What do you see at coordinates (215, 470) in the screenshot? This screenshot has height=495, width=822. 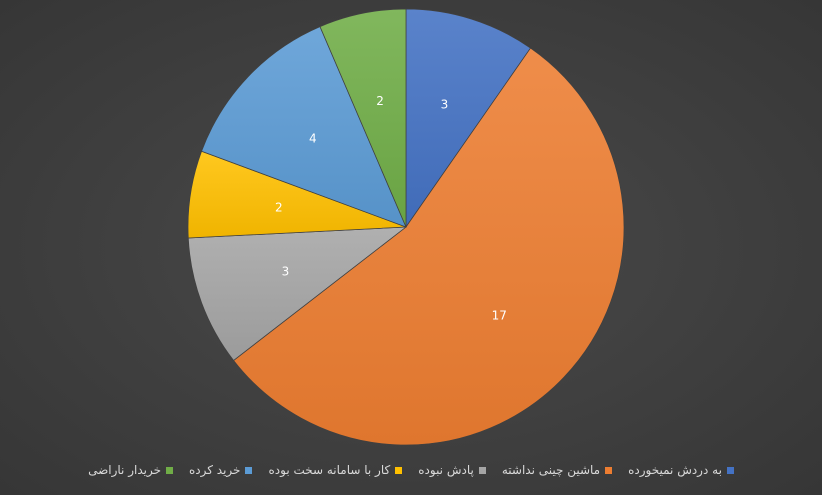 I see `legend-label-5: خرید کرده` at bounding box center [215, 470].